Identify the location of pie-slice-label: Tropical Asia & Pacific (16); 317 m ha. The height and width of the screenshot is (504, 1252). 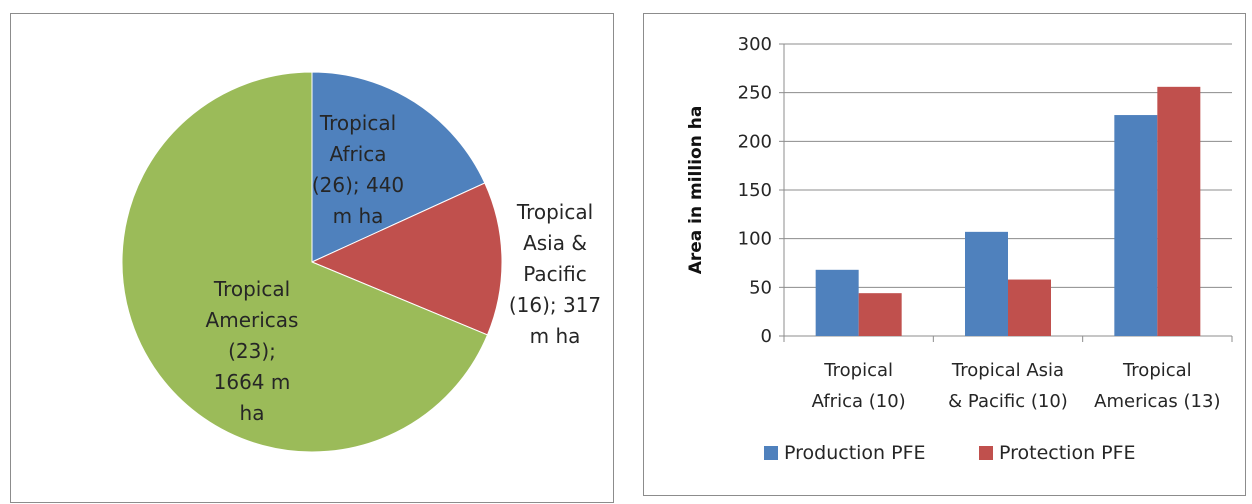
(555, 274).